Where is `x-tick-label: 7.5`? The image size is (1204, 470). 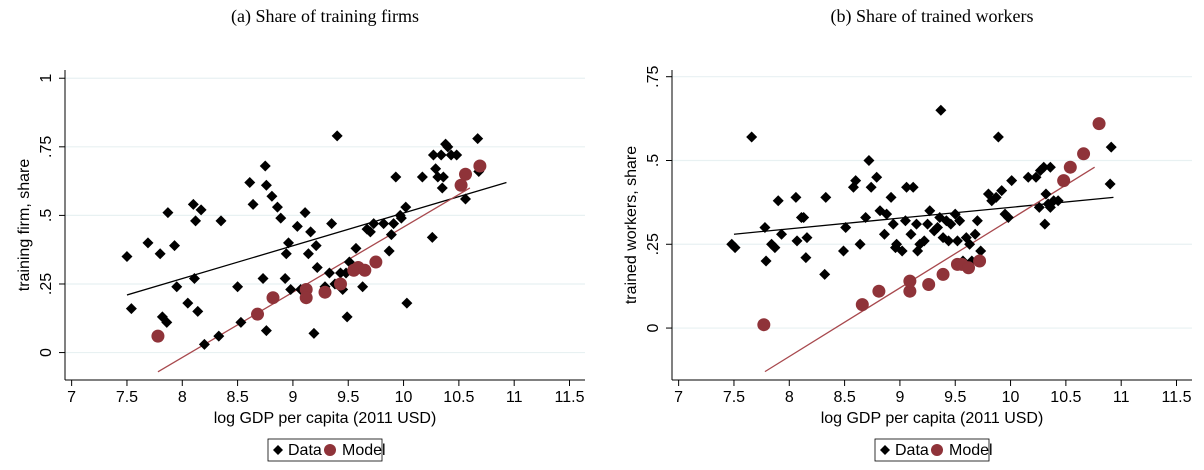
x-tick-label: 7.5 is located at coordinates (734, 397).